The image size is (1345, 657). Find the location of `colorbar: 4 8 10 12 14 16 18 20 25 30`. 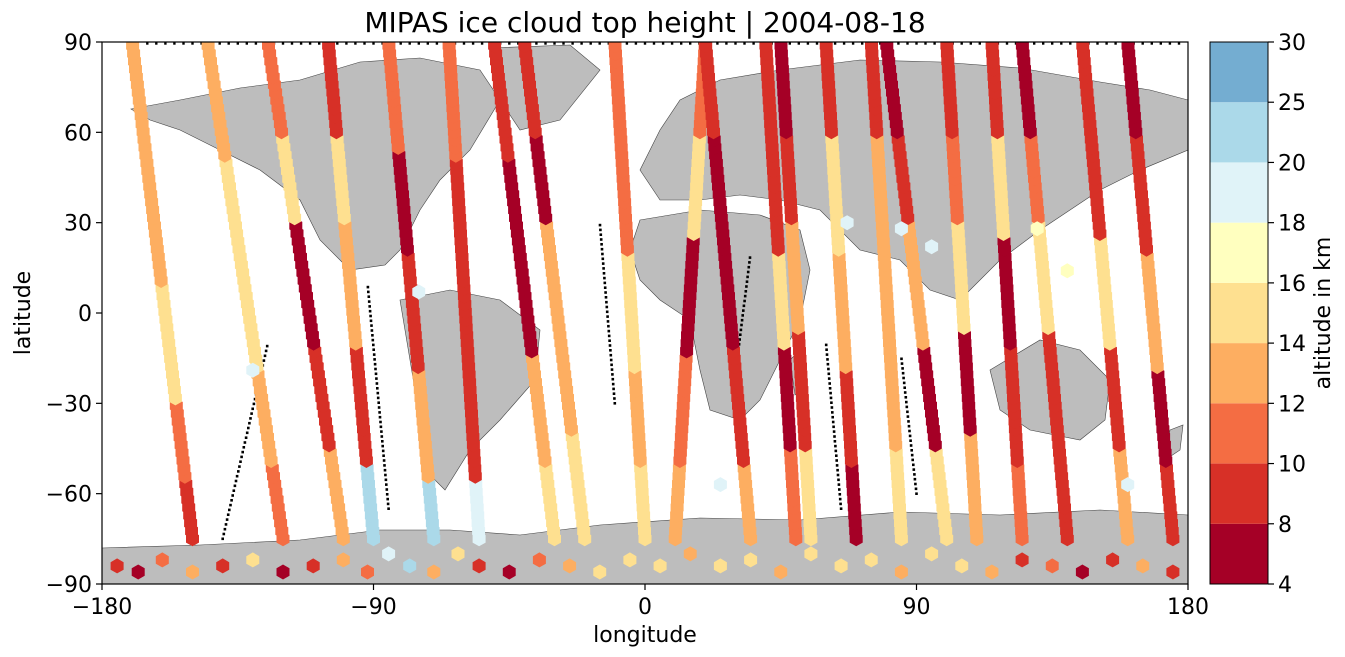

colorbar: 4 8 10 12 14 16 18 20 25 30 is located at coordinates (1257, 314).